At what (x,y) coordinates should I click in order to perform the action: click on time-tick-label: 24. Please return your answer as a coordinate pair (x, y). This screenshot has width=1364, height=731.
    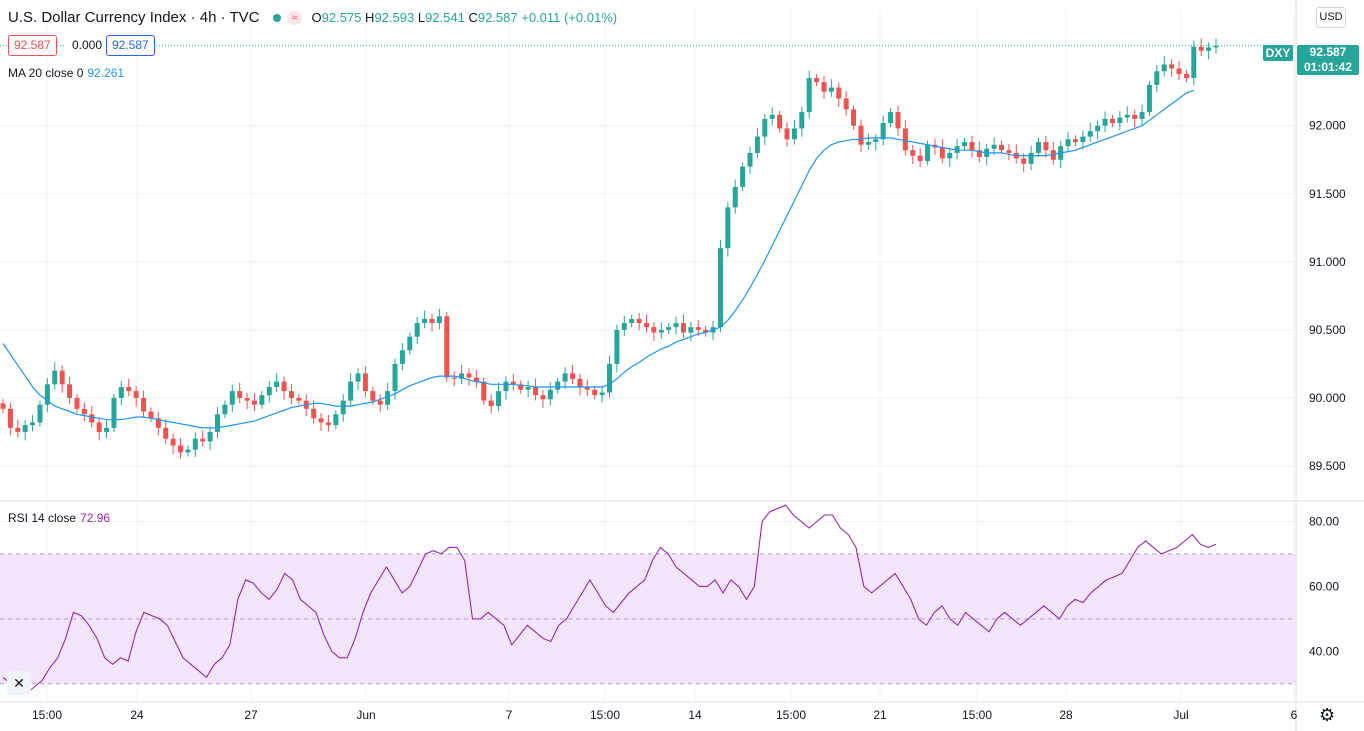
    Looking at the image, I should click on (137, 715).